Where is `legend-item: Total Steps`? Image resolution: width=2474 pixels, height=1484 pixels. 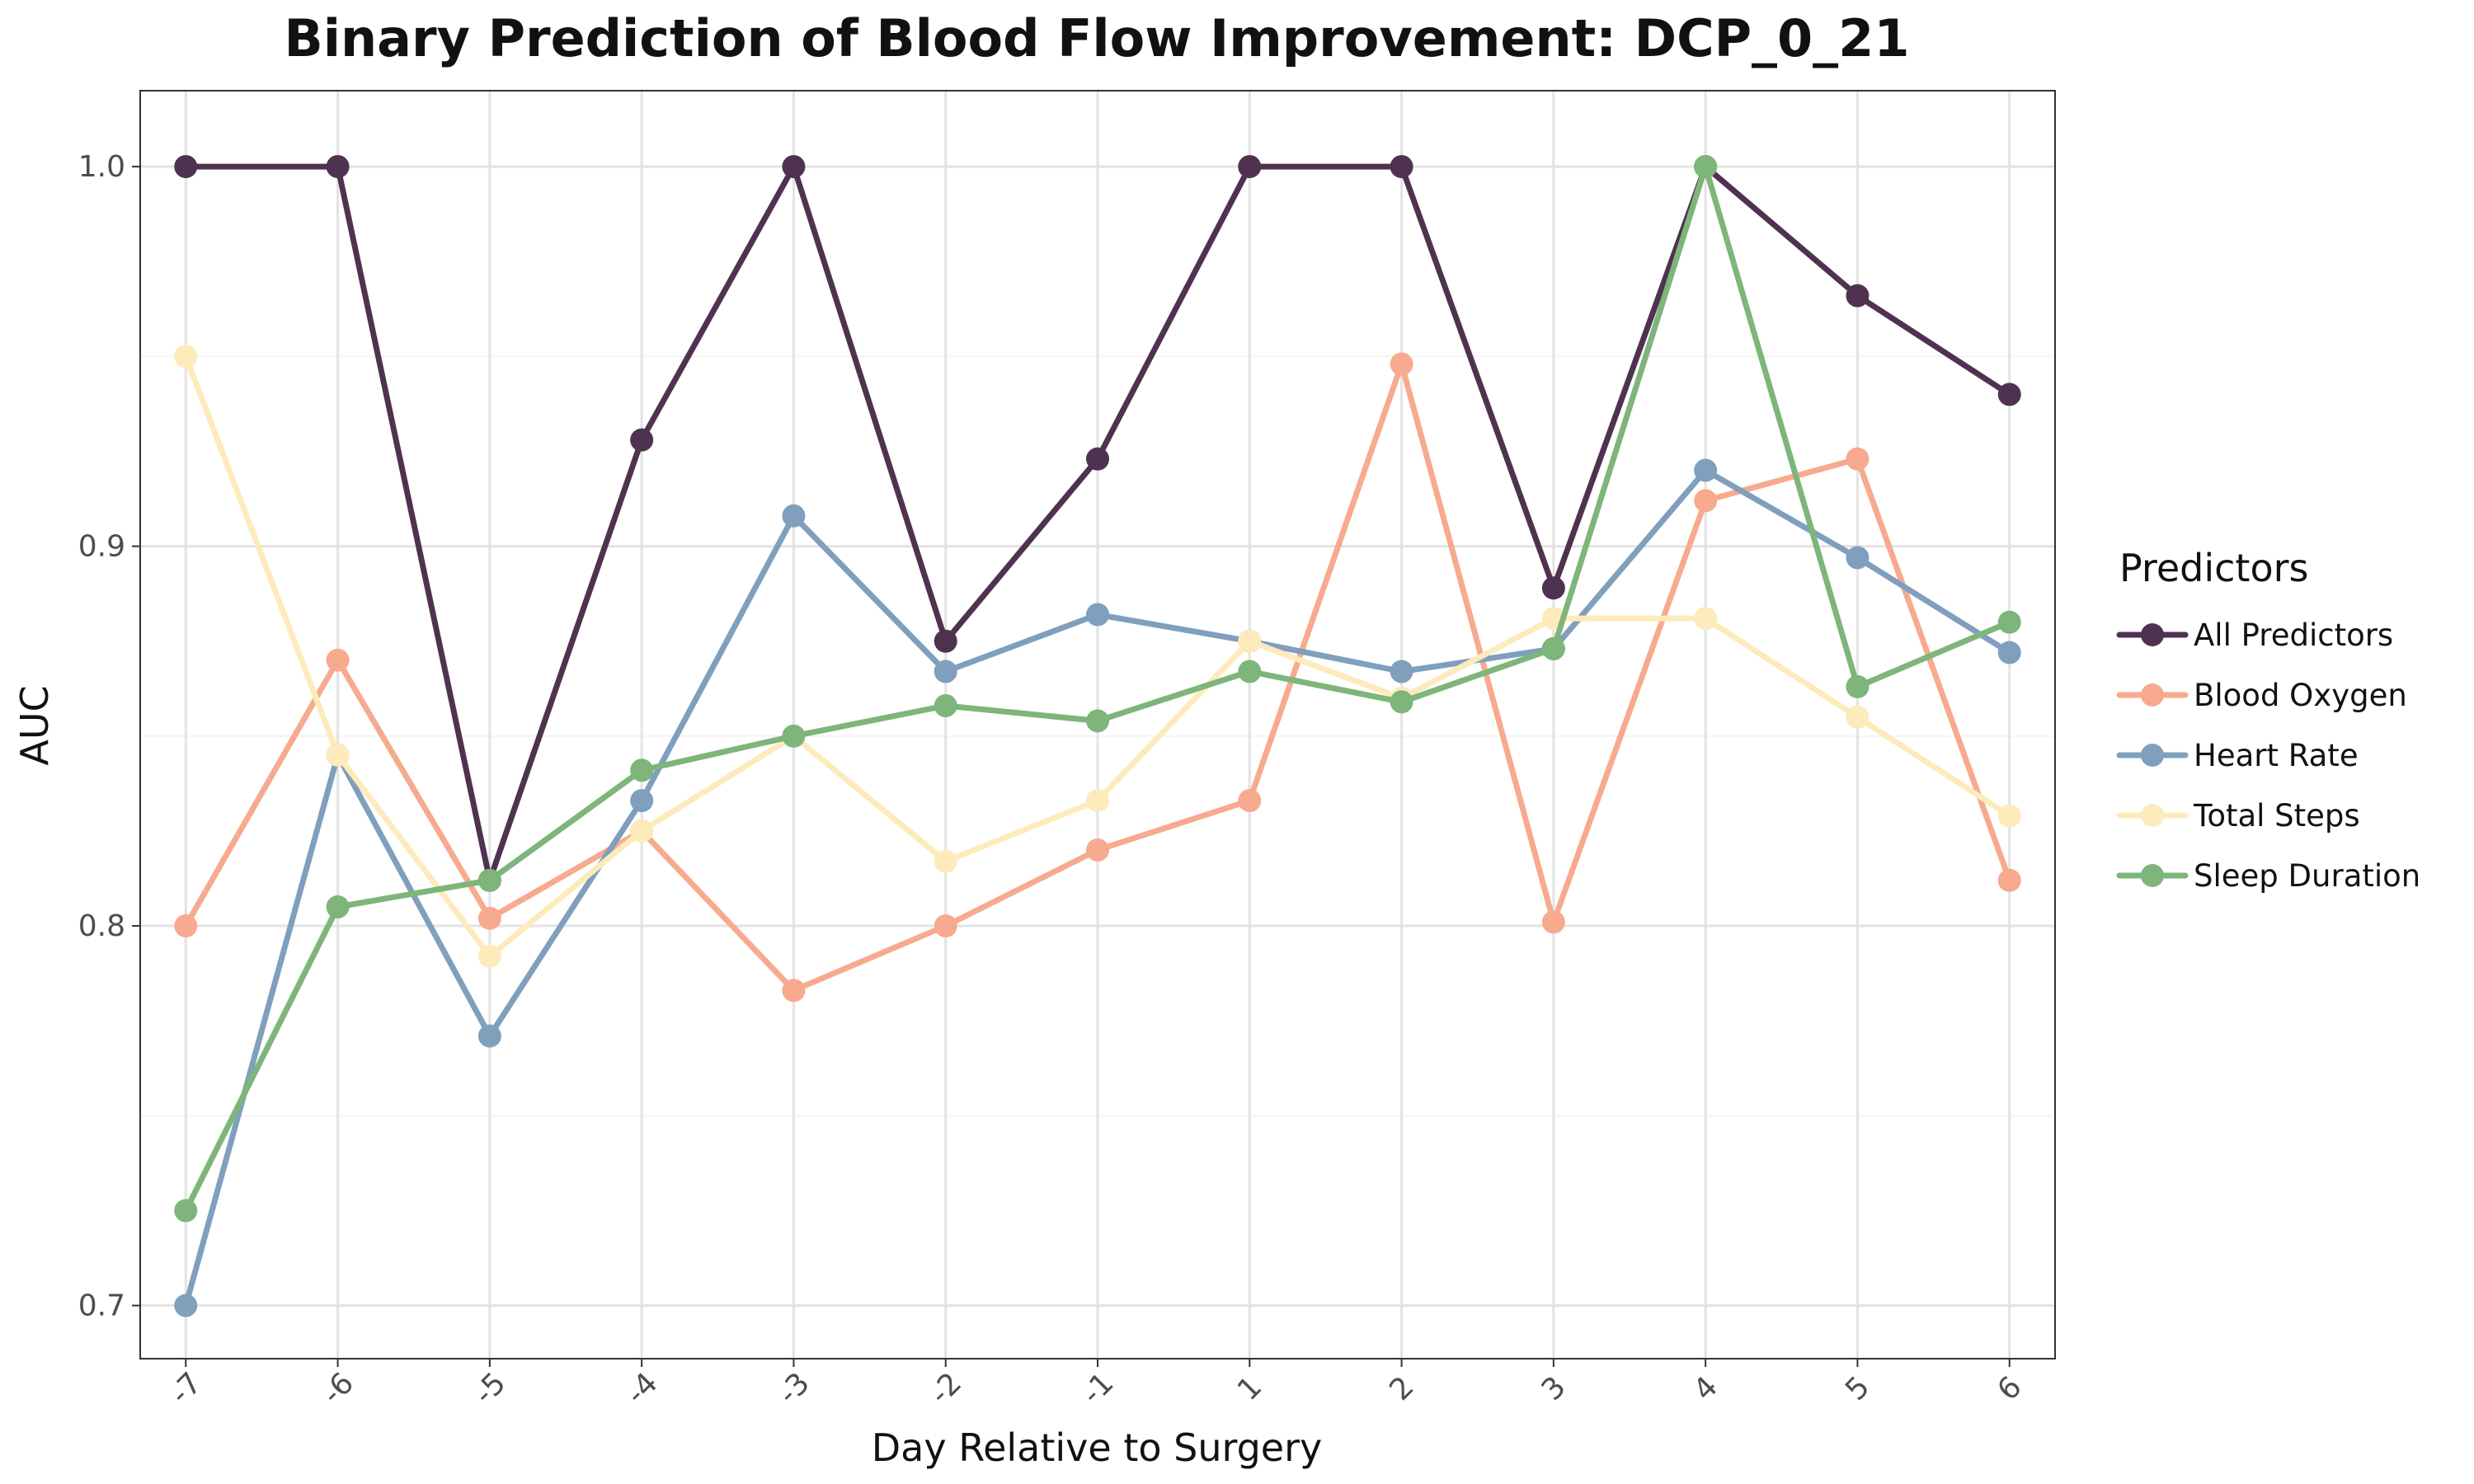
legend-item: Total Steps is located at coordinates (2238, 816).